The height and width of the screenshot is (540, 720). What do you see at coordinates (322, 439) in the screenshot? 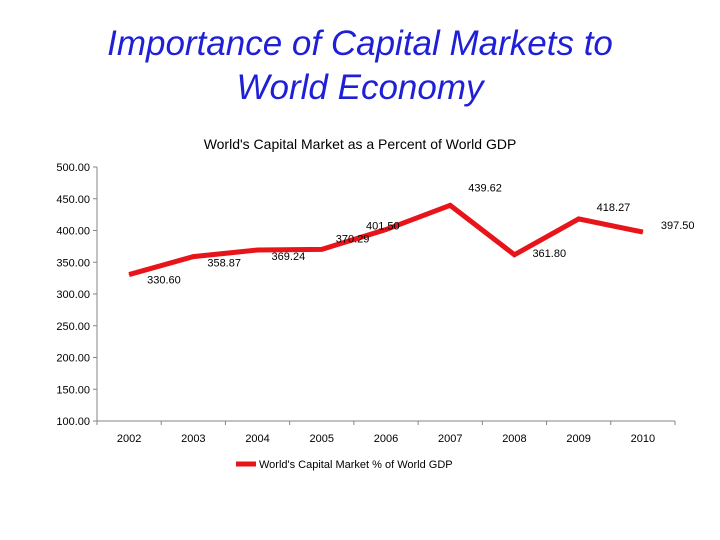
I see `x-tick-label: 2005` at bounding box center [322, 439].